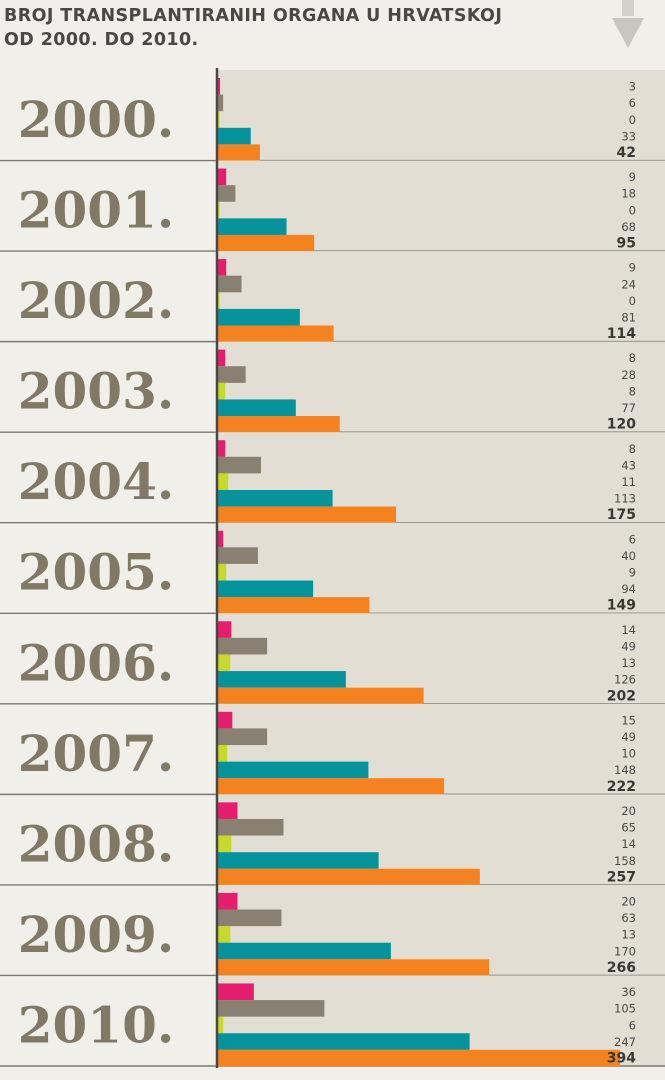 This screenshot has width=665, height=1080. I want to click on value-label: 43, so click(628, 465).